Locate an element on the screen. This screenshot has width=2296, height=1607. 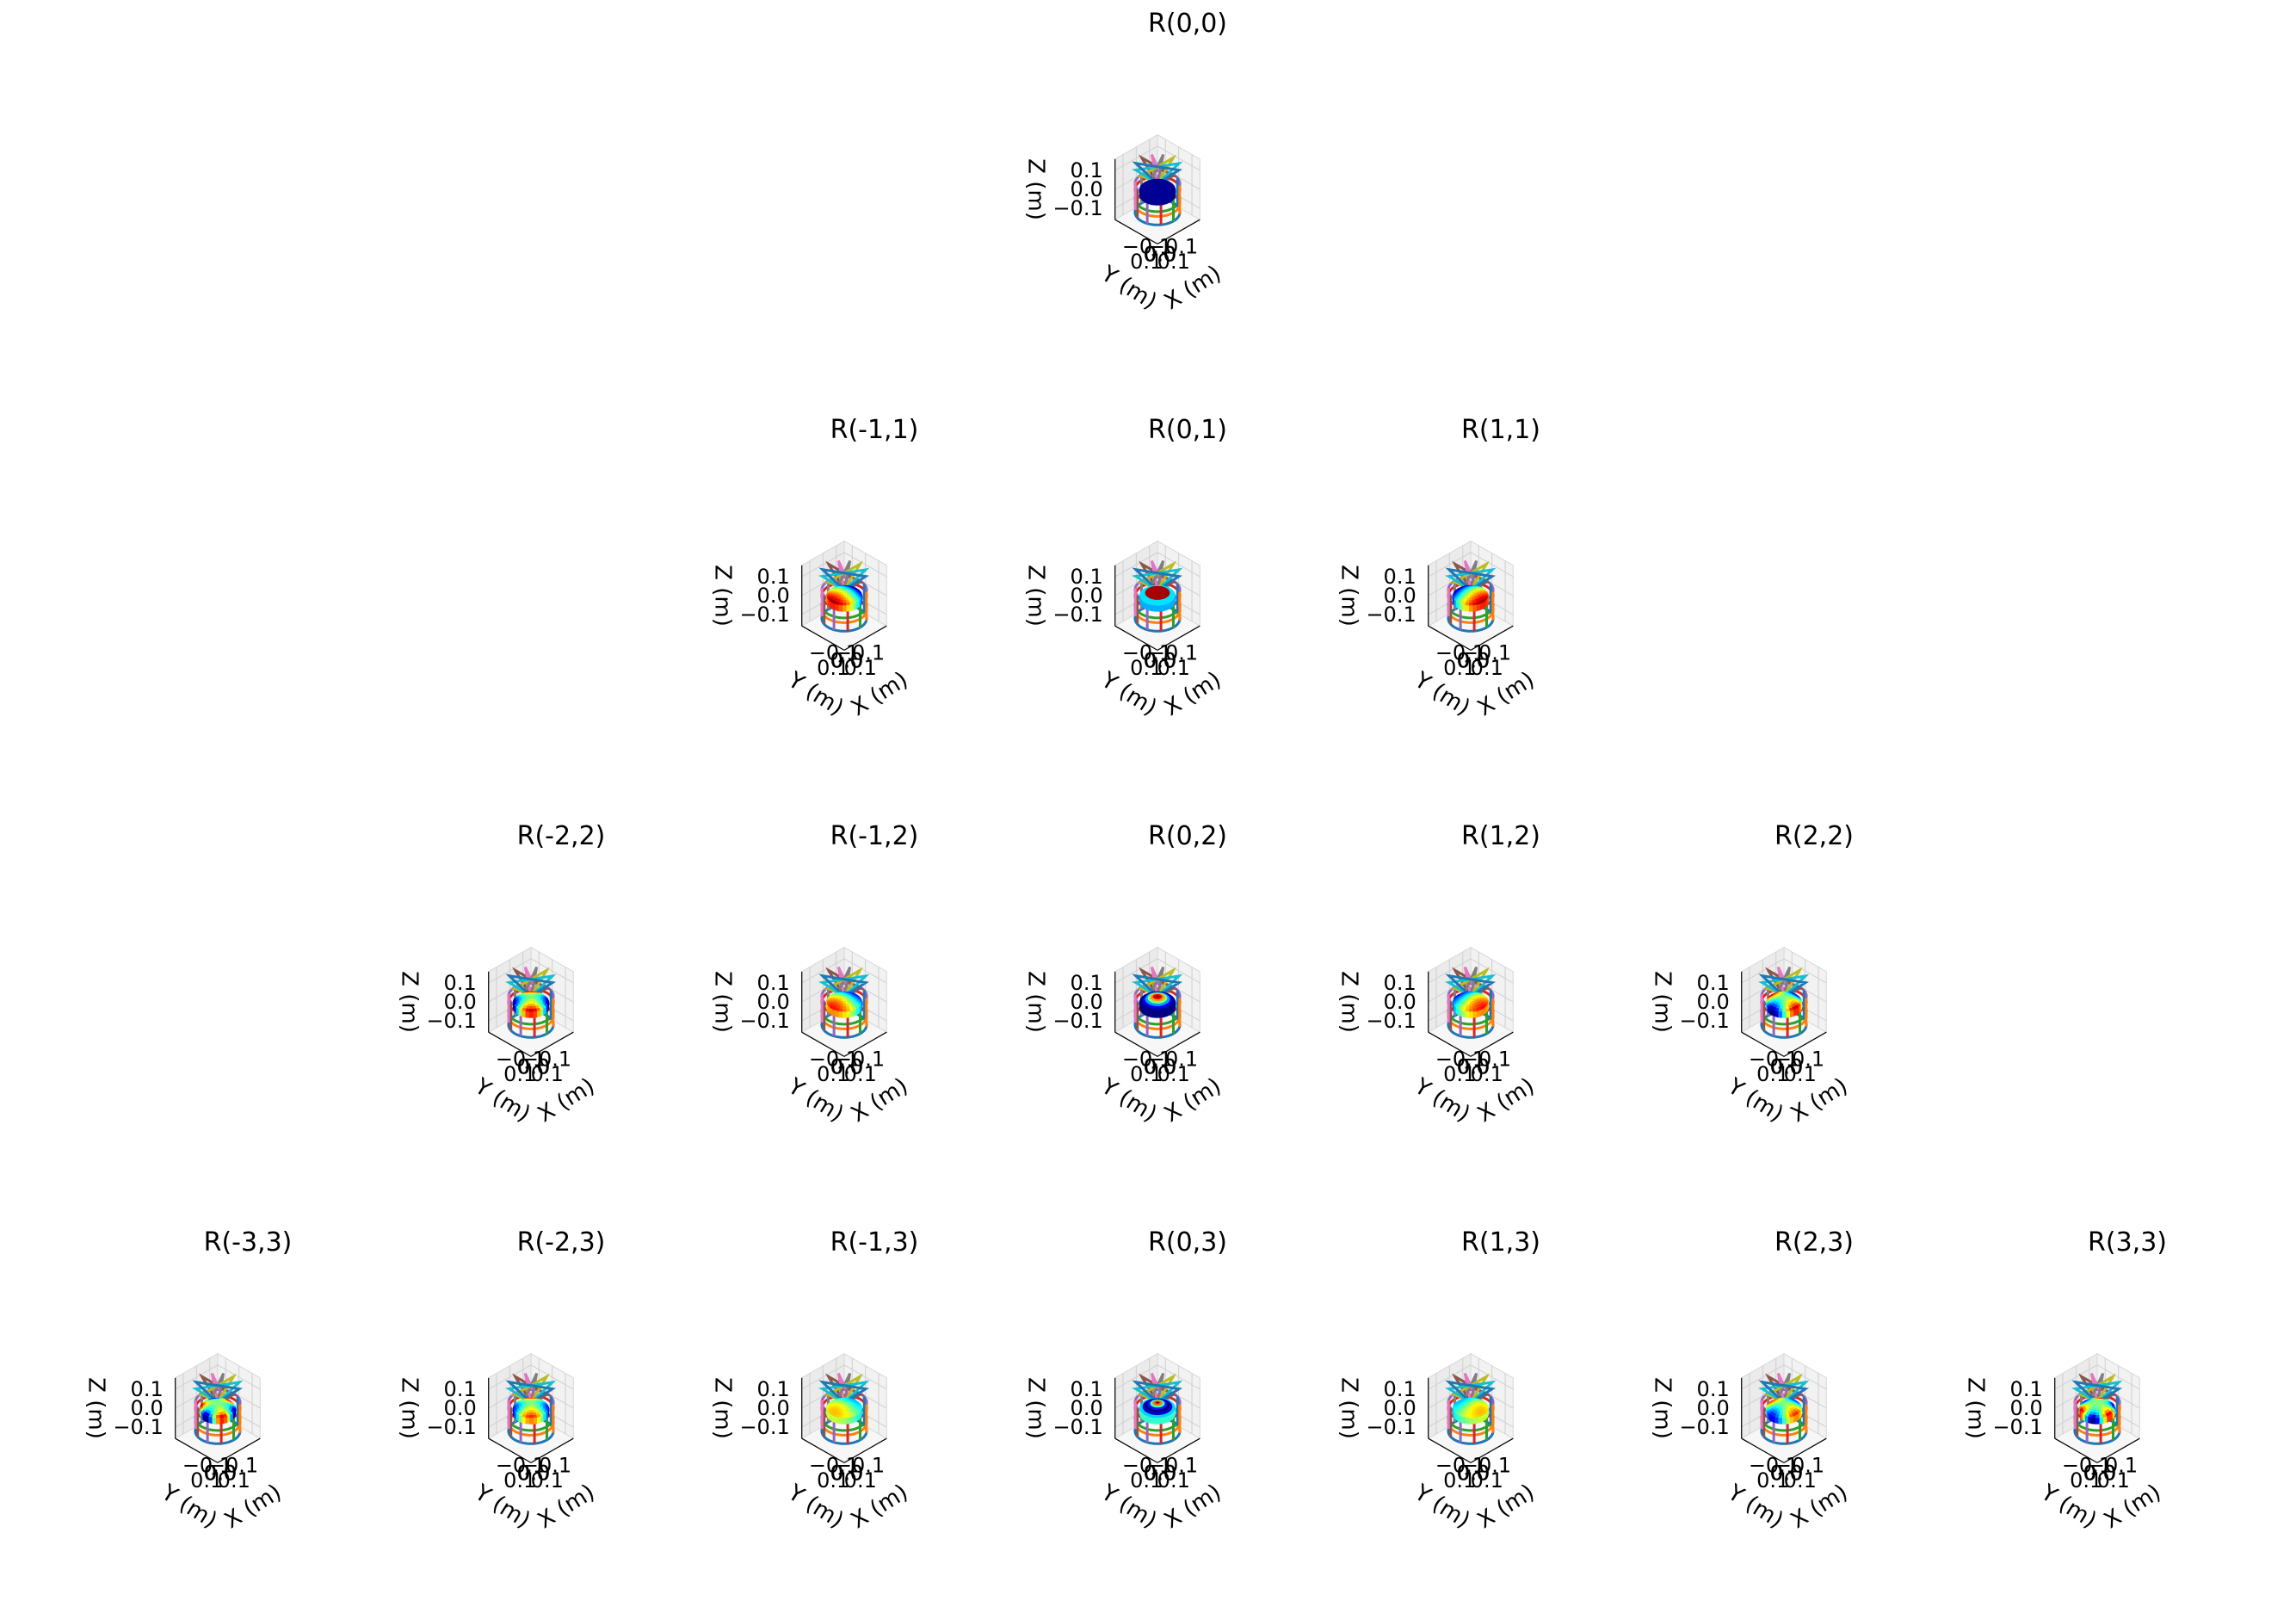
y-axis-line is located at coordinates (1492, 1044).